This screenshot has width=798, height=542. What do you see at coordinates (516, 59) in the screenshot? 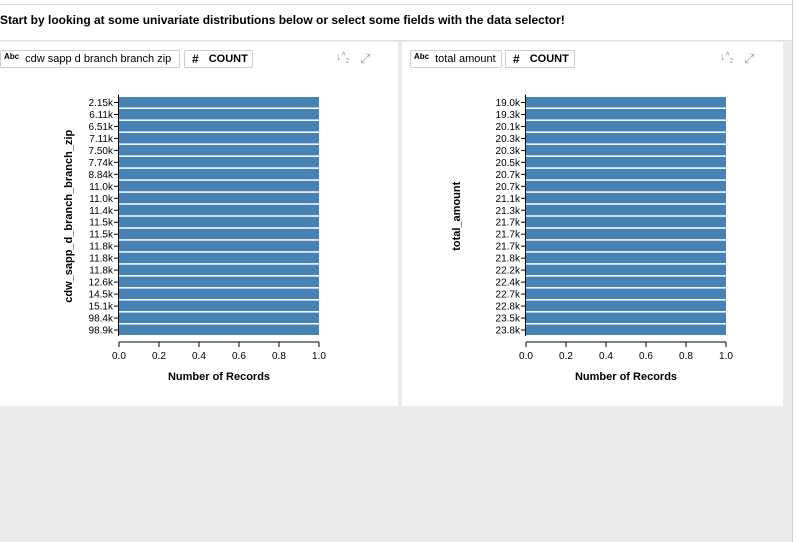
I see `hash-icon: #` at bounding box center [516, 59].